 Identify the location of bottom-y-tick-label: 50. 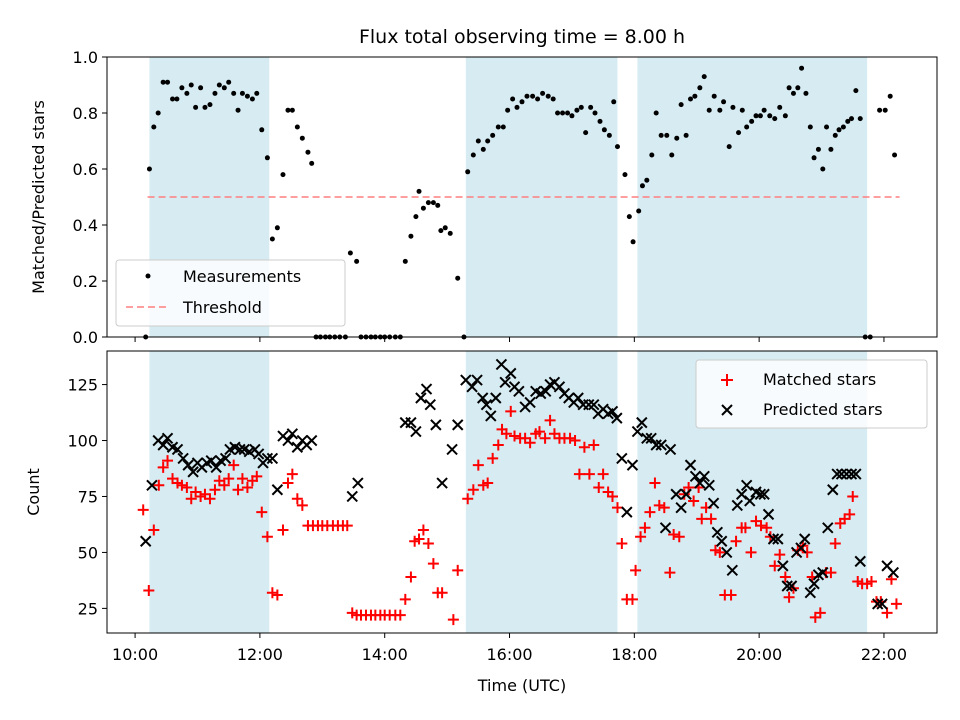
(88, 552).